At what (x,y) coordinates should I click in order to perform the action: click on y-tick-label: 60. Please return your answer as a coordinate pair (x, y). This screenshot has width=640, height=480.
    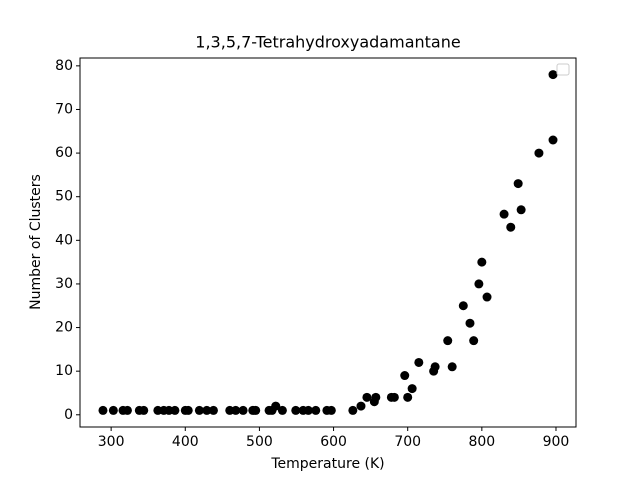
    Looking at the image, I should click on (64, 153).